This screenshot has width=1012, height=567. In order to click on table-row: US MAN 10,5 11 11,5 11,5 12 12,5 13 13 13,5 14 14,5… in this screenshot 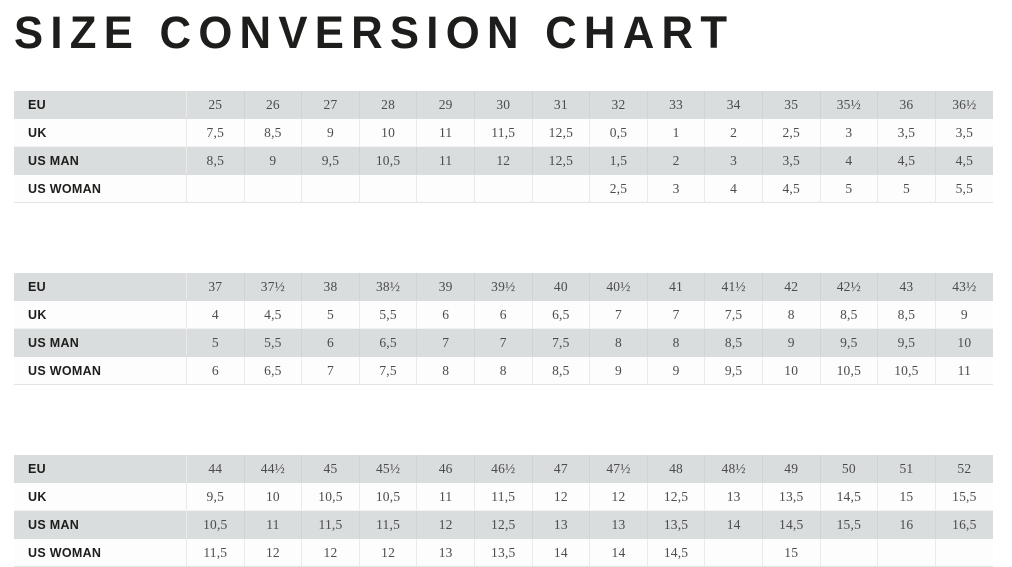, I will do `click(503, 524)`.